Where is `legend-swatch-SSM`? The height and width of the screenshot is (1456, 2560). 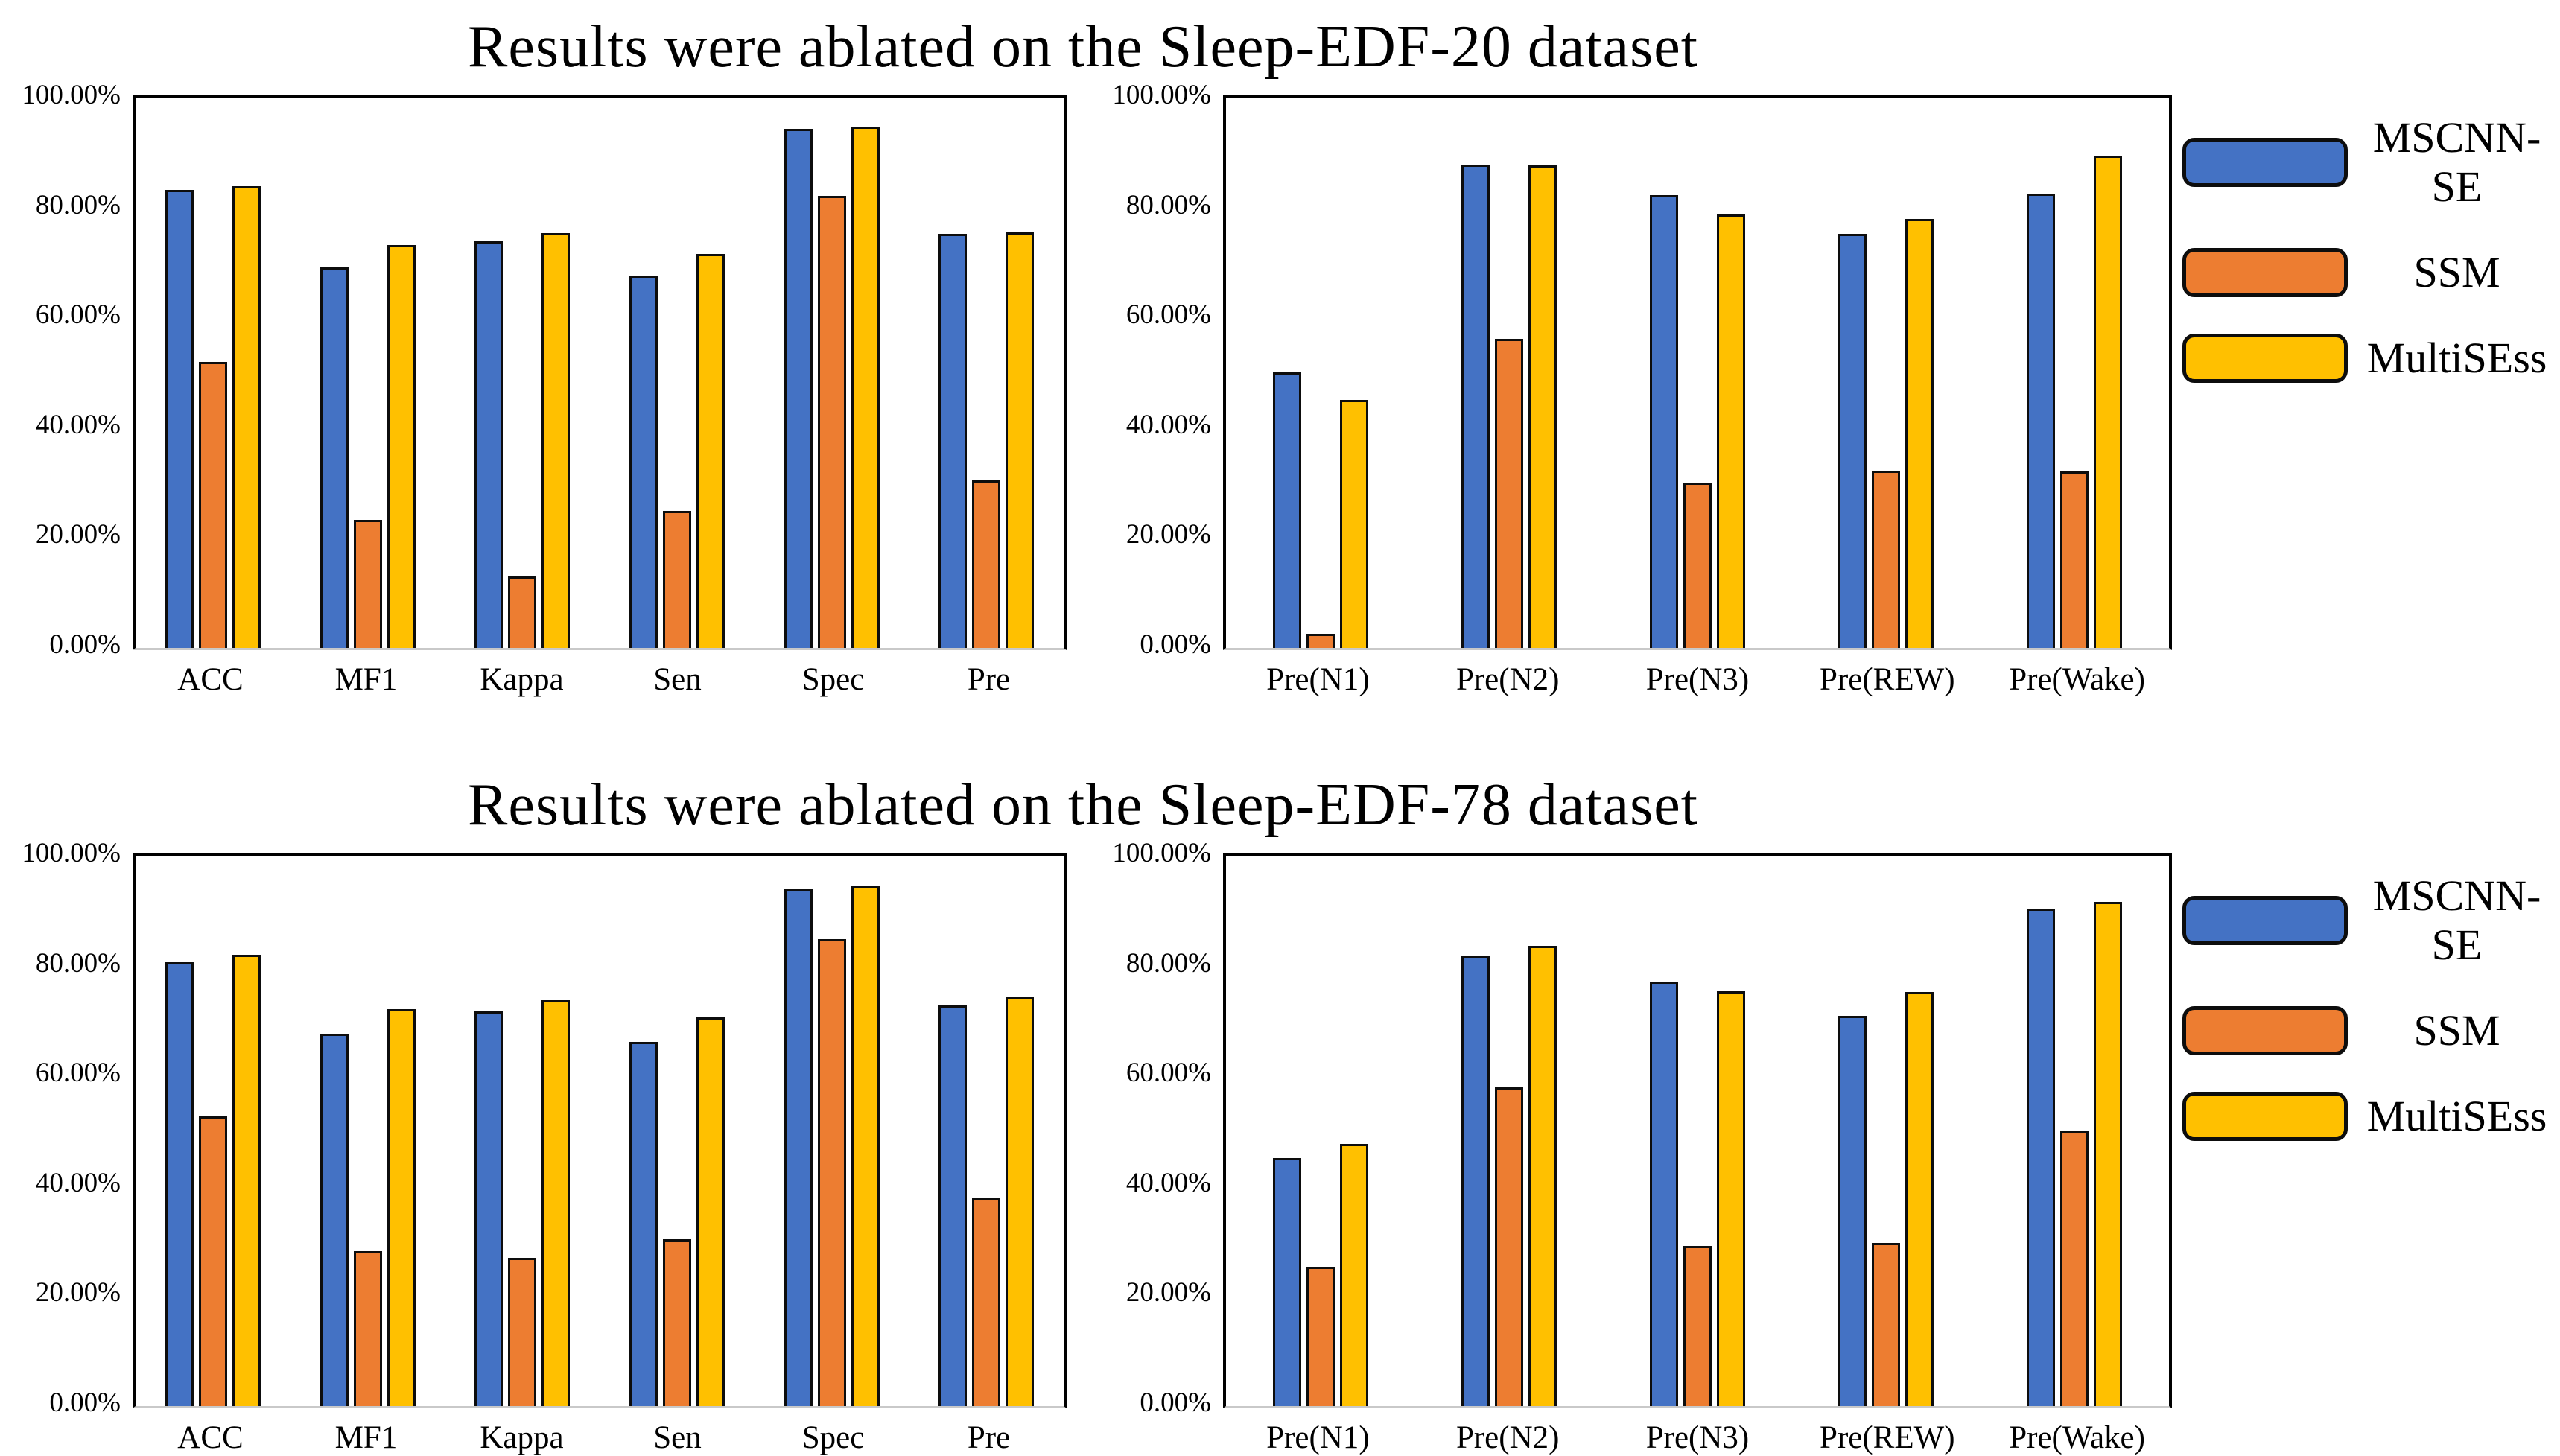
legend-swatch-SSM is located at coordinates (2265, 272).